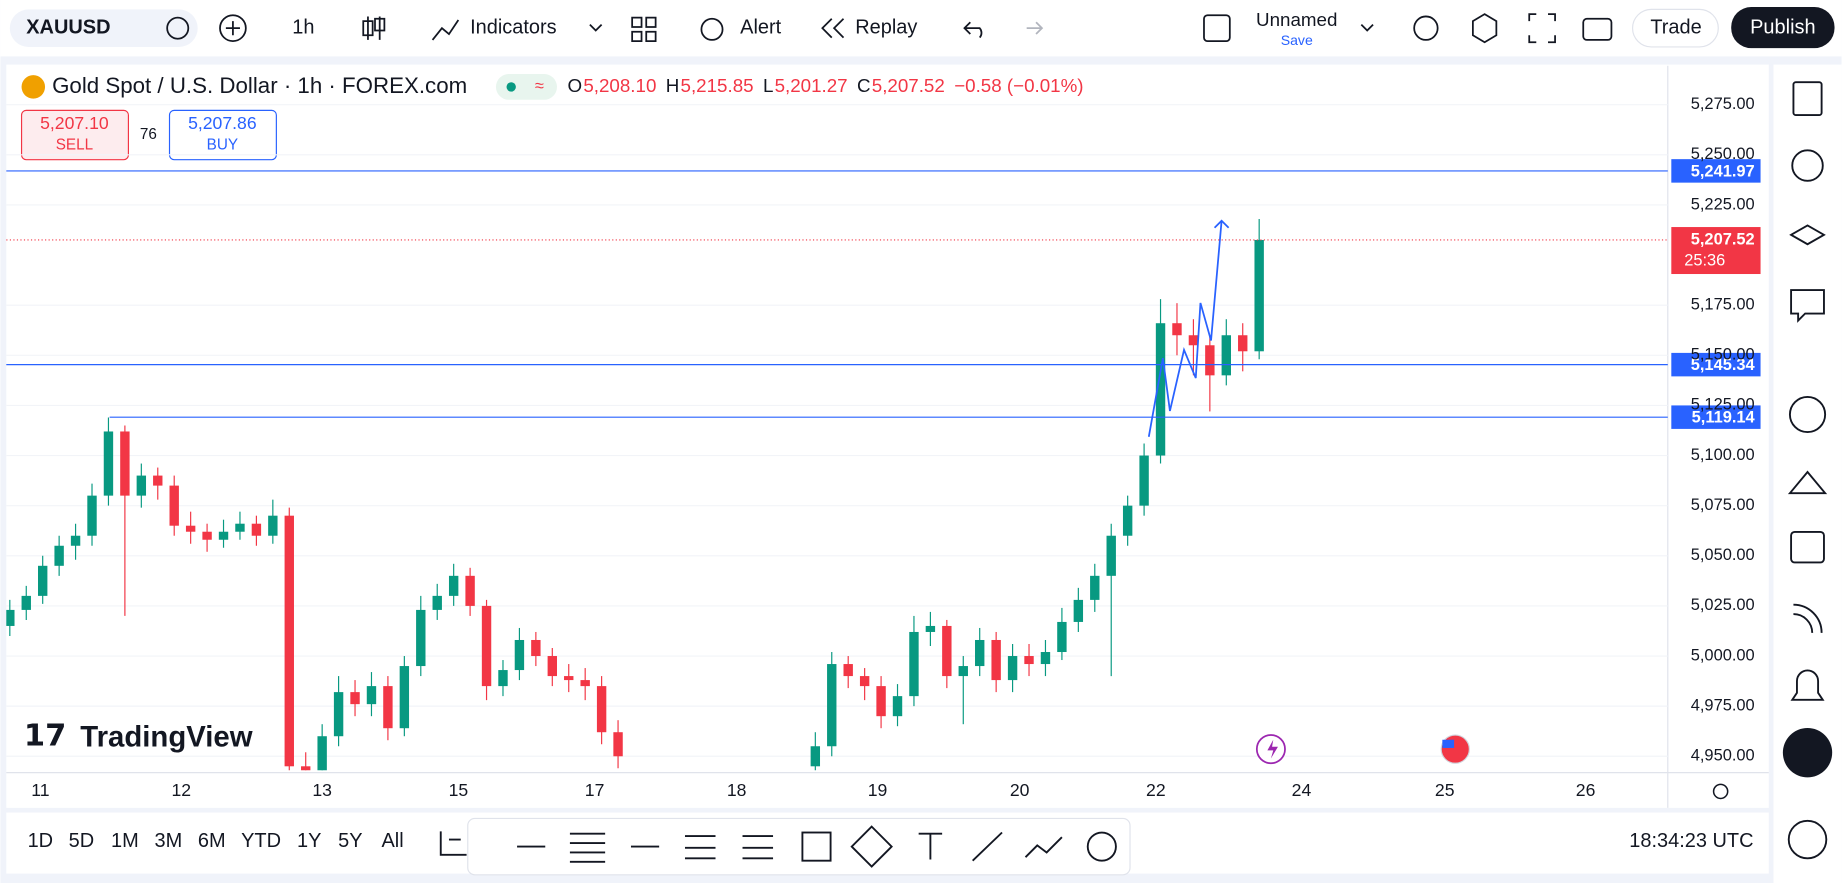  Describe the element at coordinates (886, 27) in the screenshot. I see `replay-button: Replay` at that location.